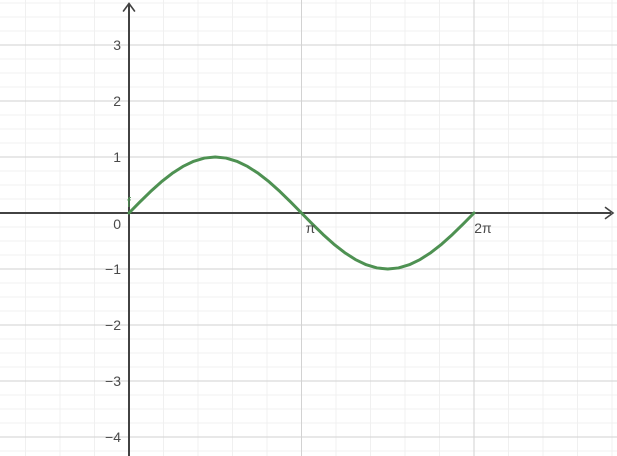  What do you see at coordinates (310, 228) in the screenshot?
I see `x-tick-label-1pi: π` at bounding box center [310, 228].